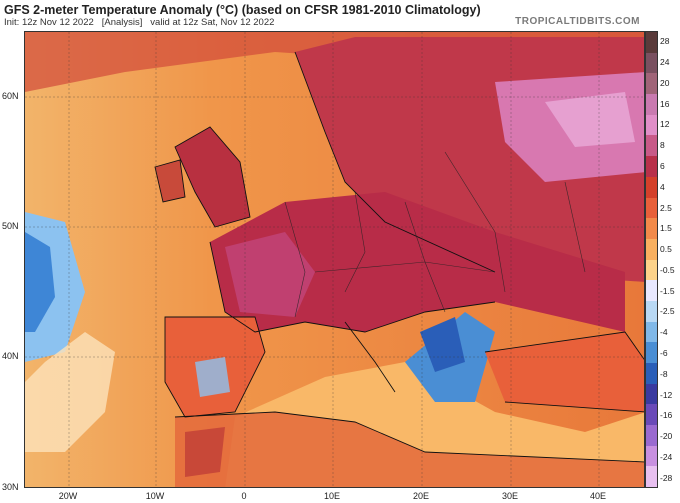 This screenshot has height=503, width=680. I want to click on lon-label-20e: 20E, so click(421, 496).